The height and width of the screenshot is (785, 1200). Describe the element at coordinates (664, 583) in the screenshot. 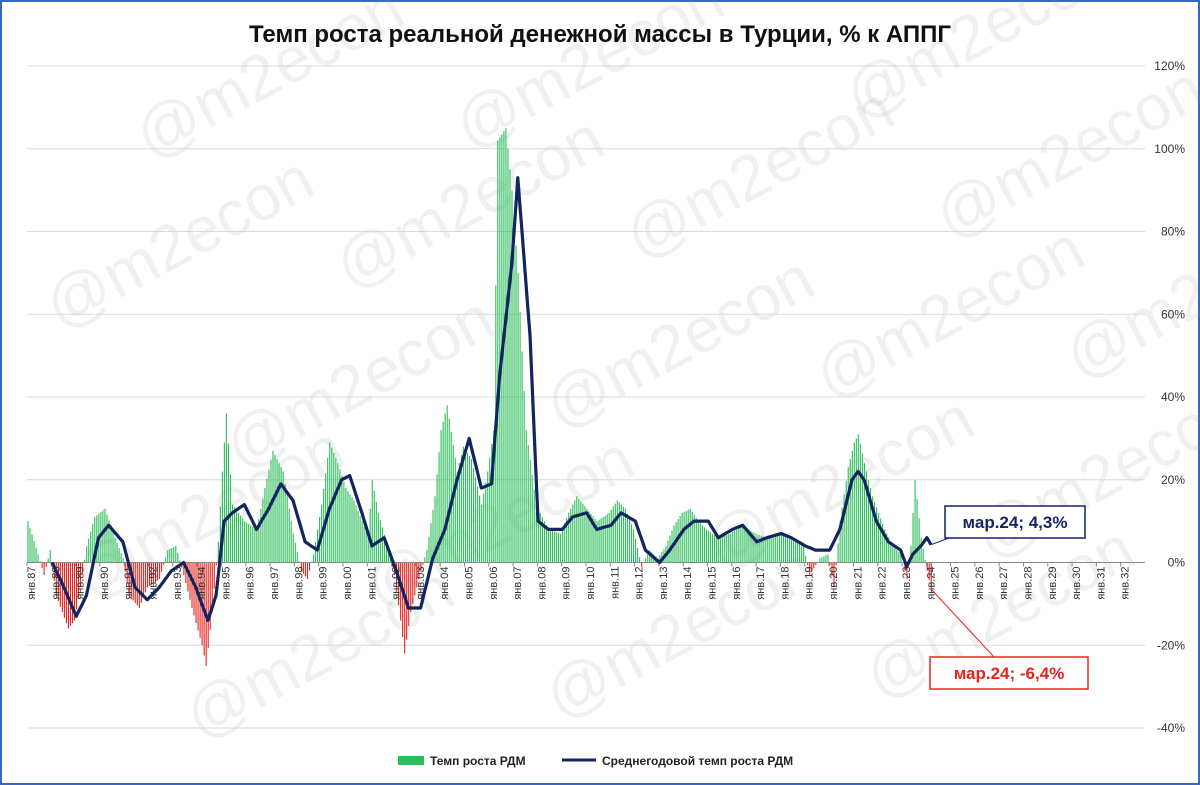

I see `x-tick-label: янв.13` at that location.